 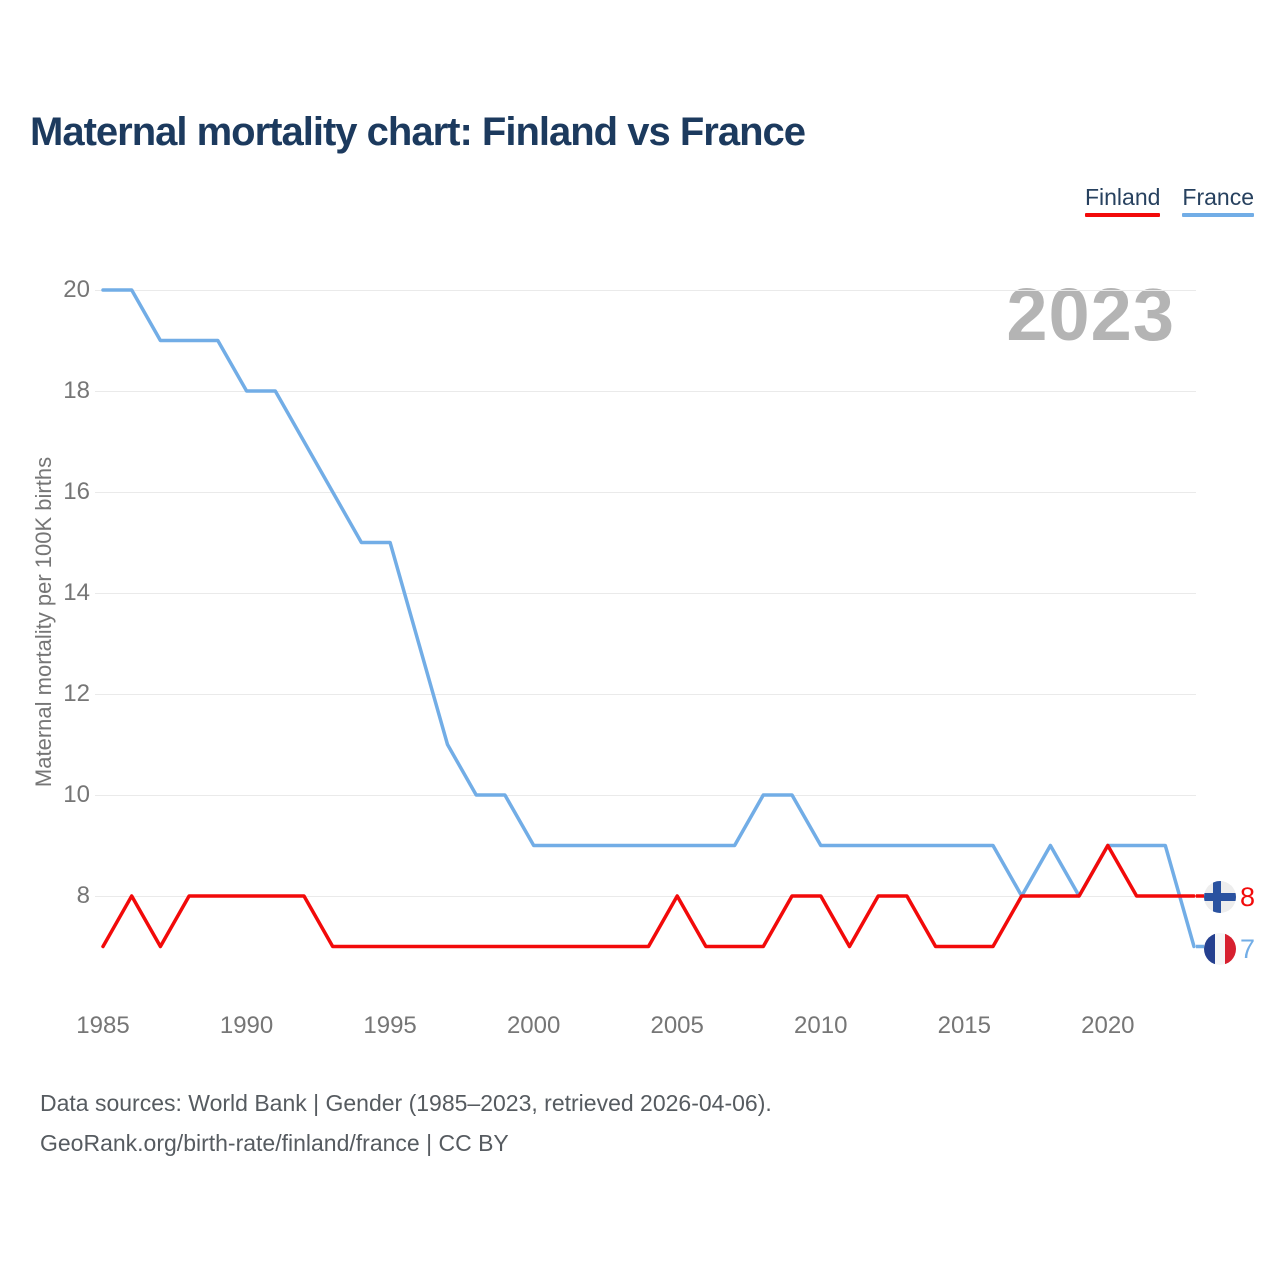 I want to click on x-tick-label: 2010, so click(x=821, y=1025).